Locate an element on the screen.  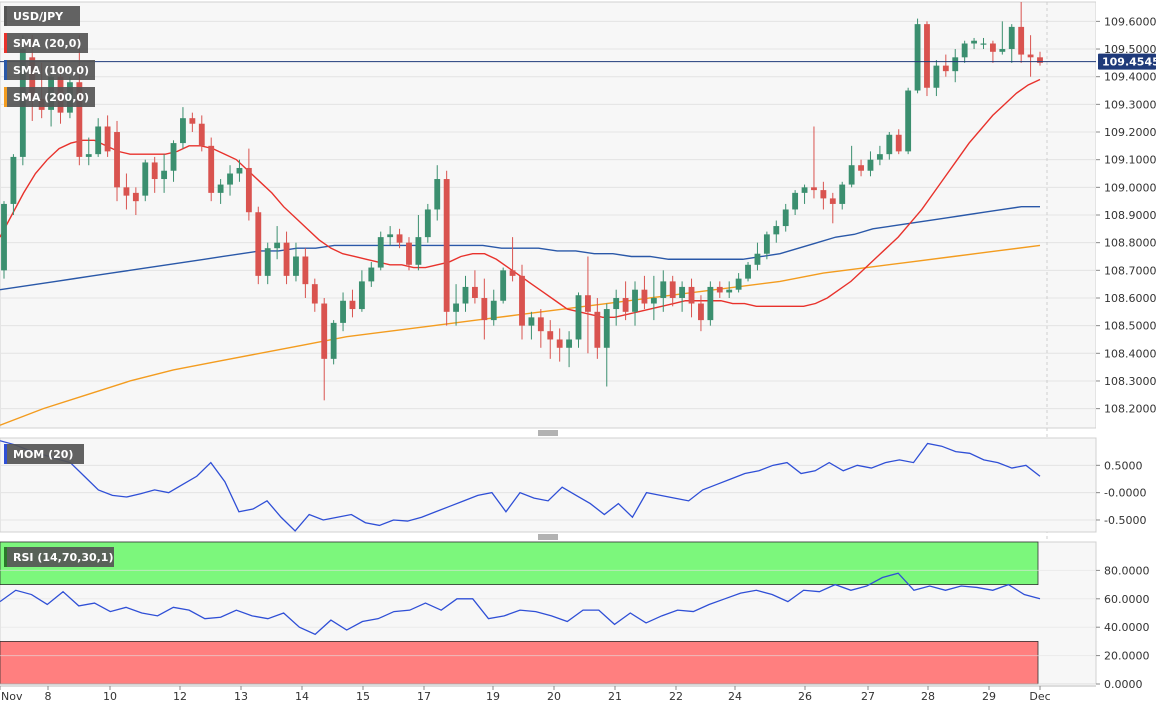
x-tick-label: Dec is located at coordinates (1039, 696).